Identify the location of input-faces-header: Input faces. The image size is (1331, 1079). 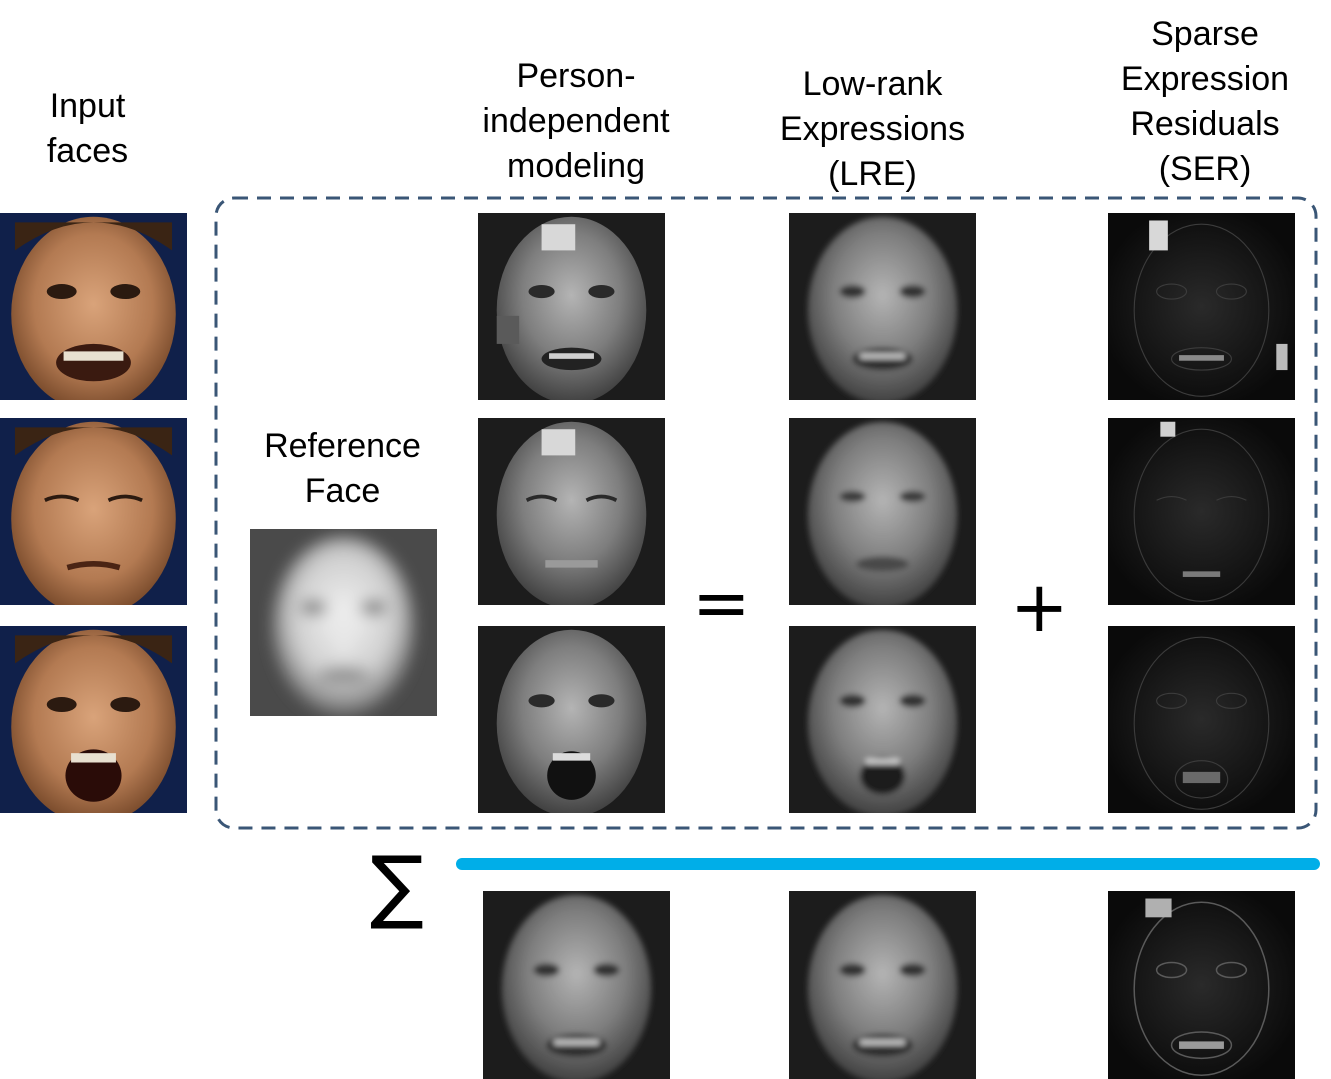
(87, 128).